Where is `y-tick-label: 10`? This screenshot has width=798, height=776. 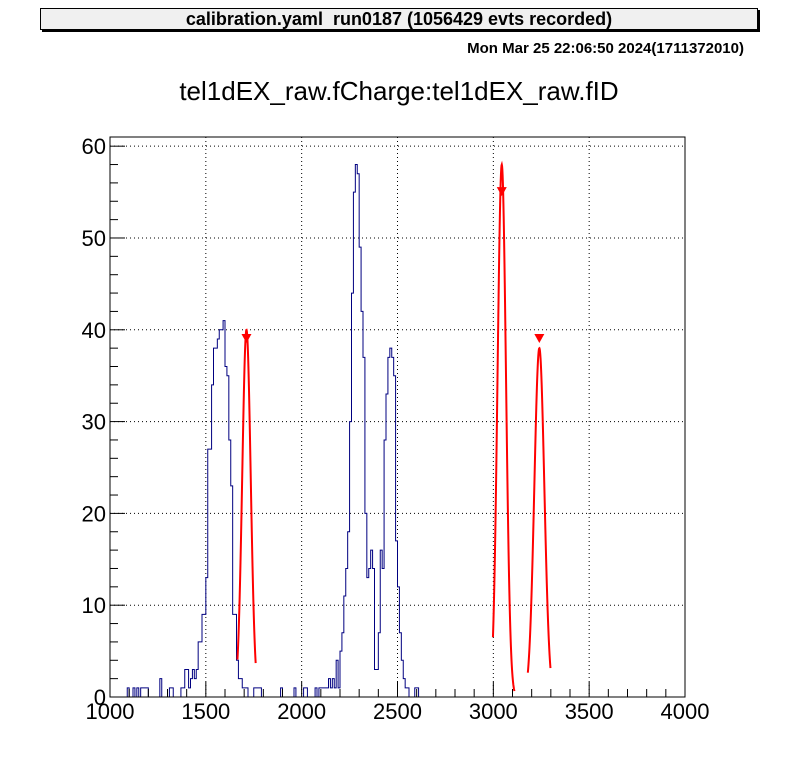 y-tick-label: 10 is located at coordinates (94, 605).